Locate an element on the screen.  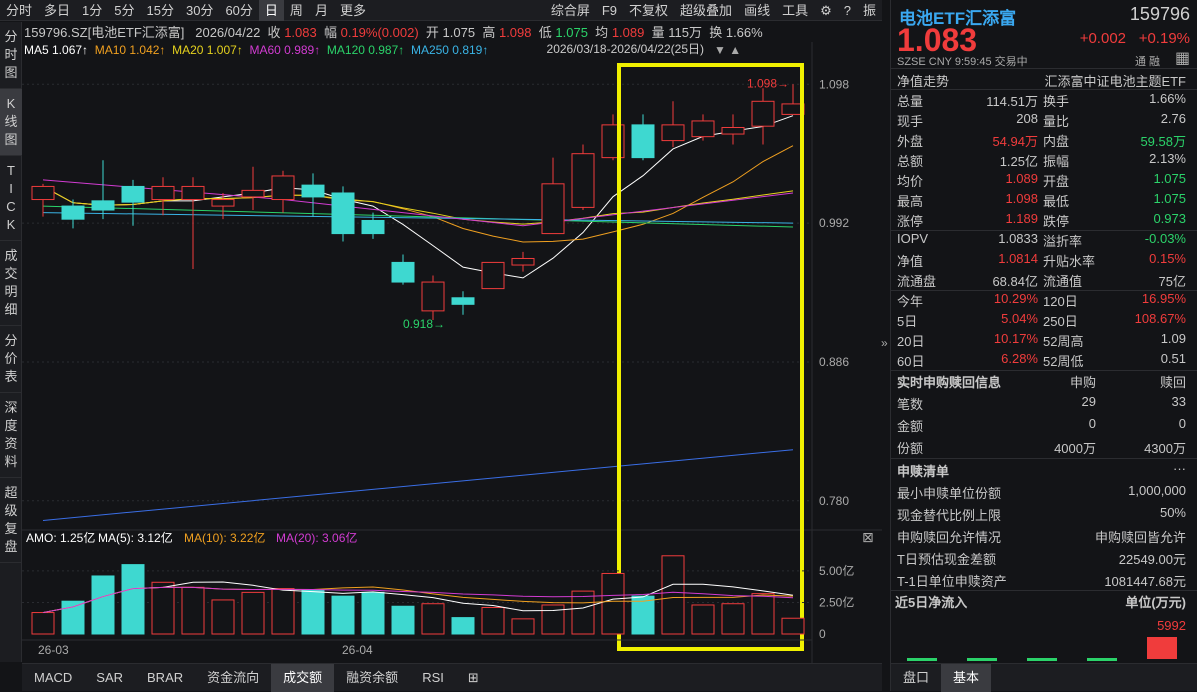
sg-value: 4300万 is located at coordinates (1165, 448).